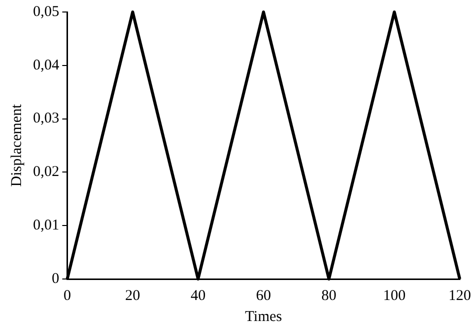 This screenshot has height=326, width=474. What do you see at coordinates (56, 278) in the screenshot?
I see `y-tick-label: 0` at bounding box center [56, 278].